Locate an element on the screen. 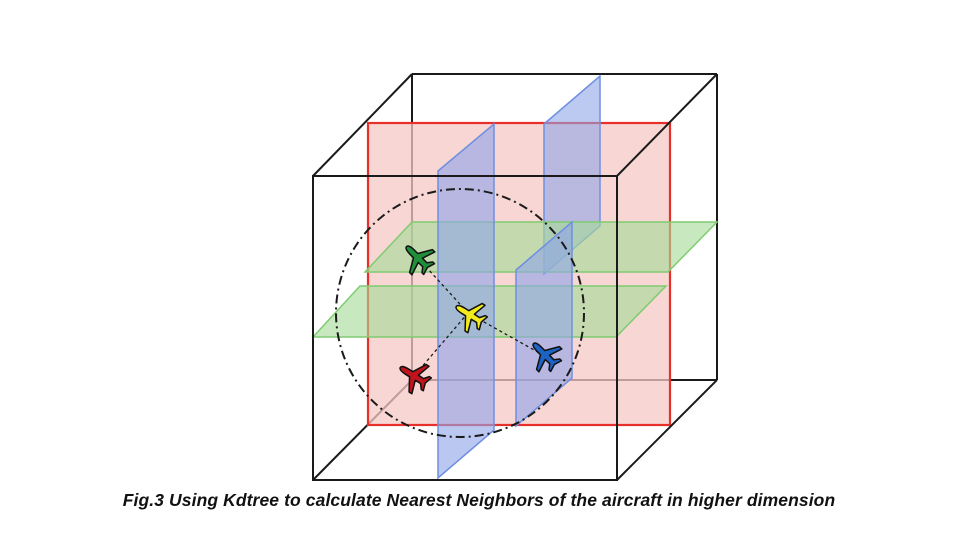  link-query-to-red is located at coordinates (441, 344).